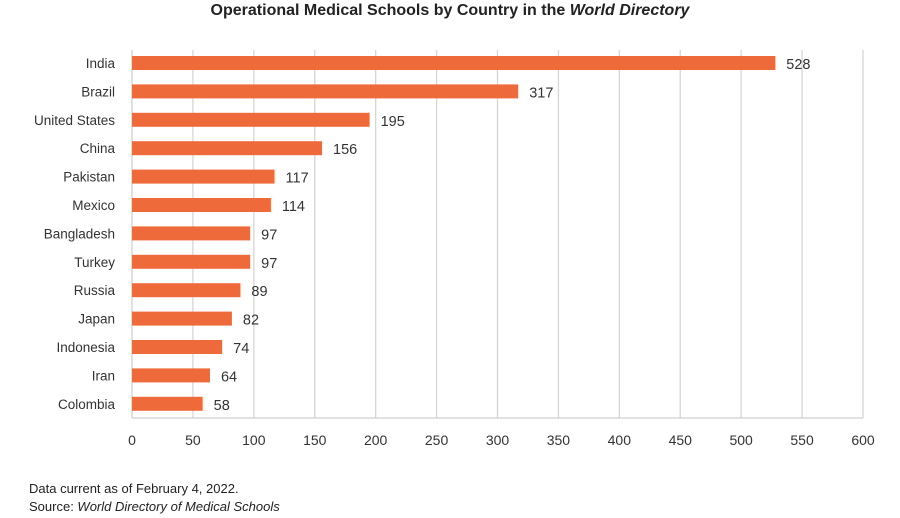 The image size is (900, 518). I want to click on data-label: 156, so click(345, 150).